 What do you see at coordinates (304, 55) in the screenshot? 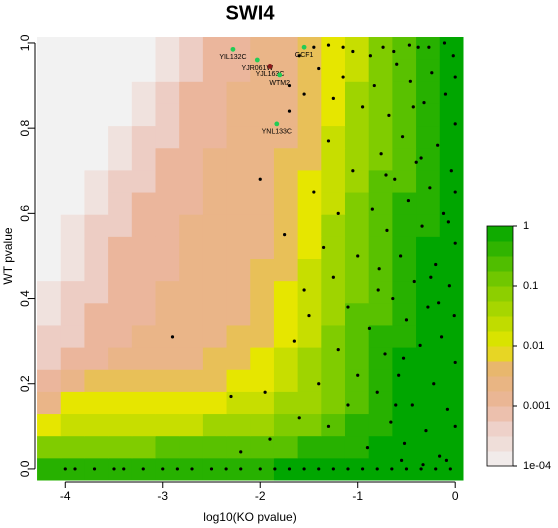
I see `highlight-label: GCF1` at bounding box center [304, 55].